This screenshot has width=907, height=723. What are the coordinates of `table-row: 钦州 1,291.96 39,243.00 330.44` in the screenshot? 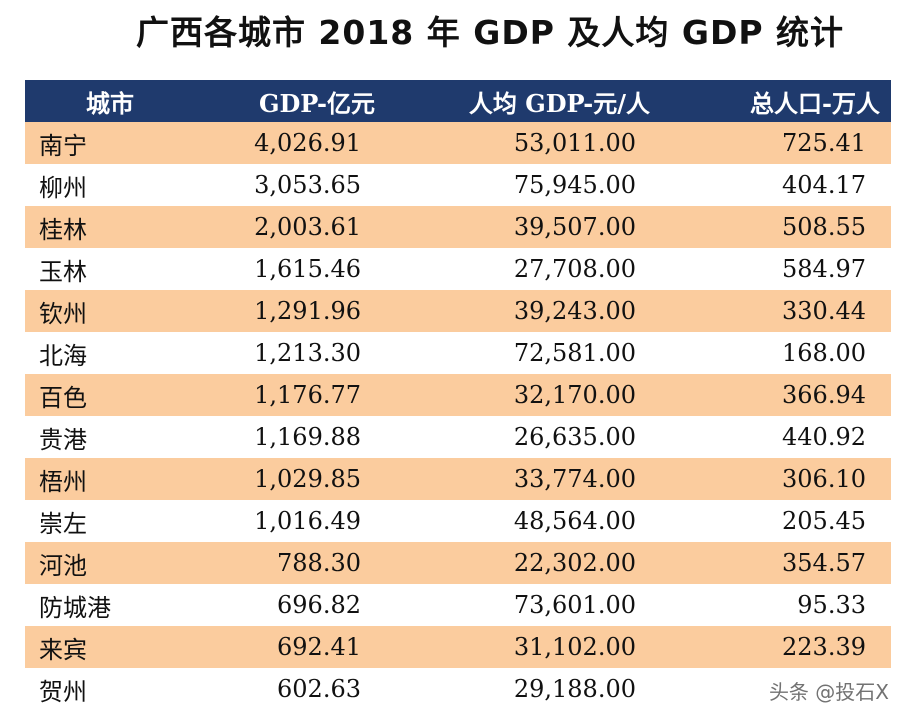 It's located at (458, 311).